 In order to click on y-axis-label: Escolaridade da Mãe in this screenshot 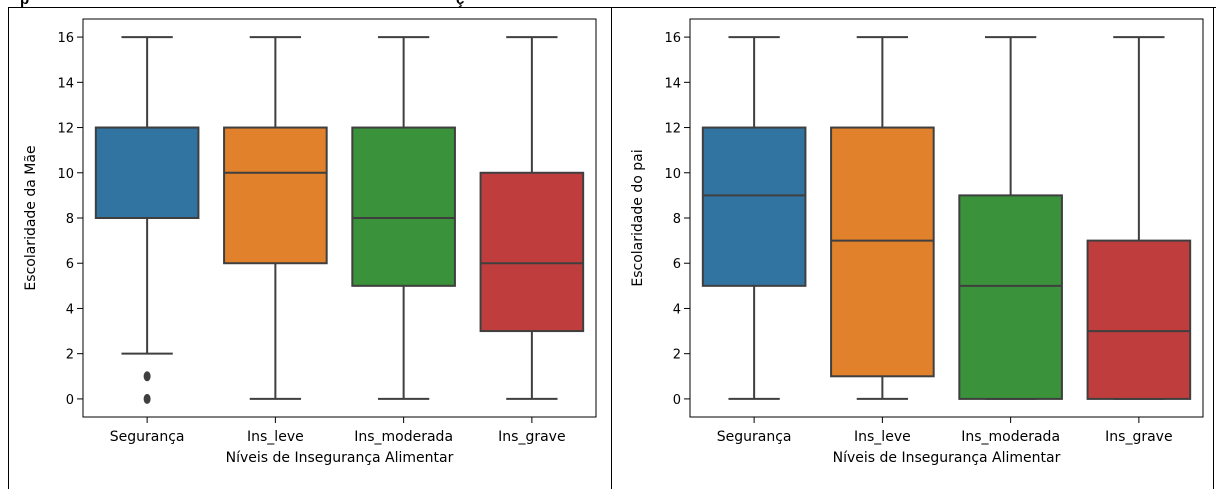, I will do `click(31, 217)`.